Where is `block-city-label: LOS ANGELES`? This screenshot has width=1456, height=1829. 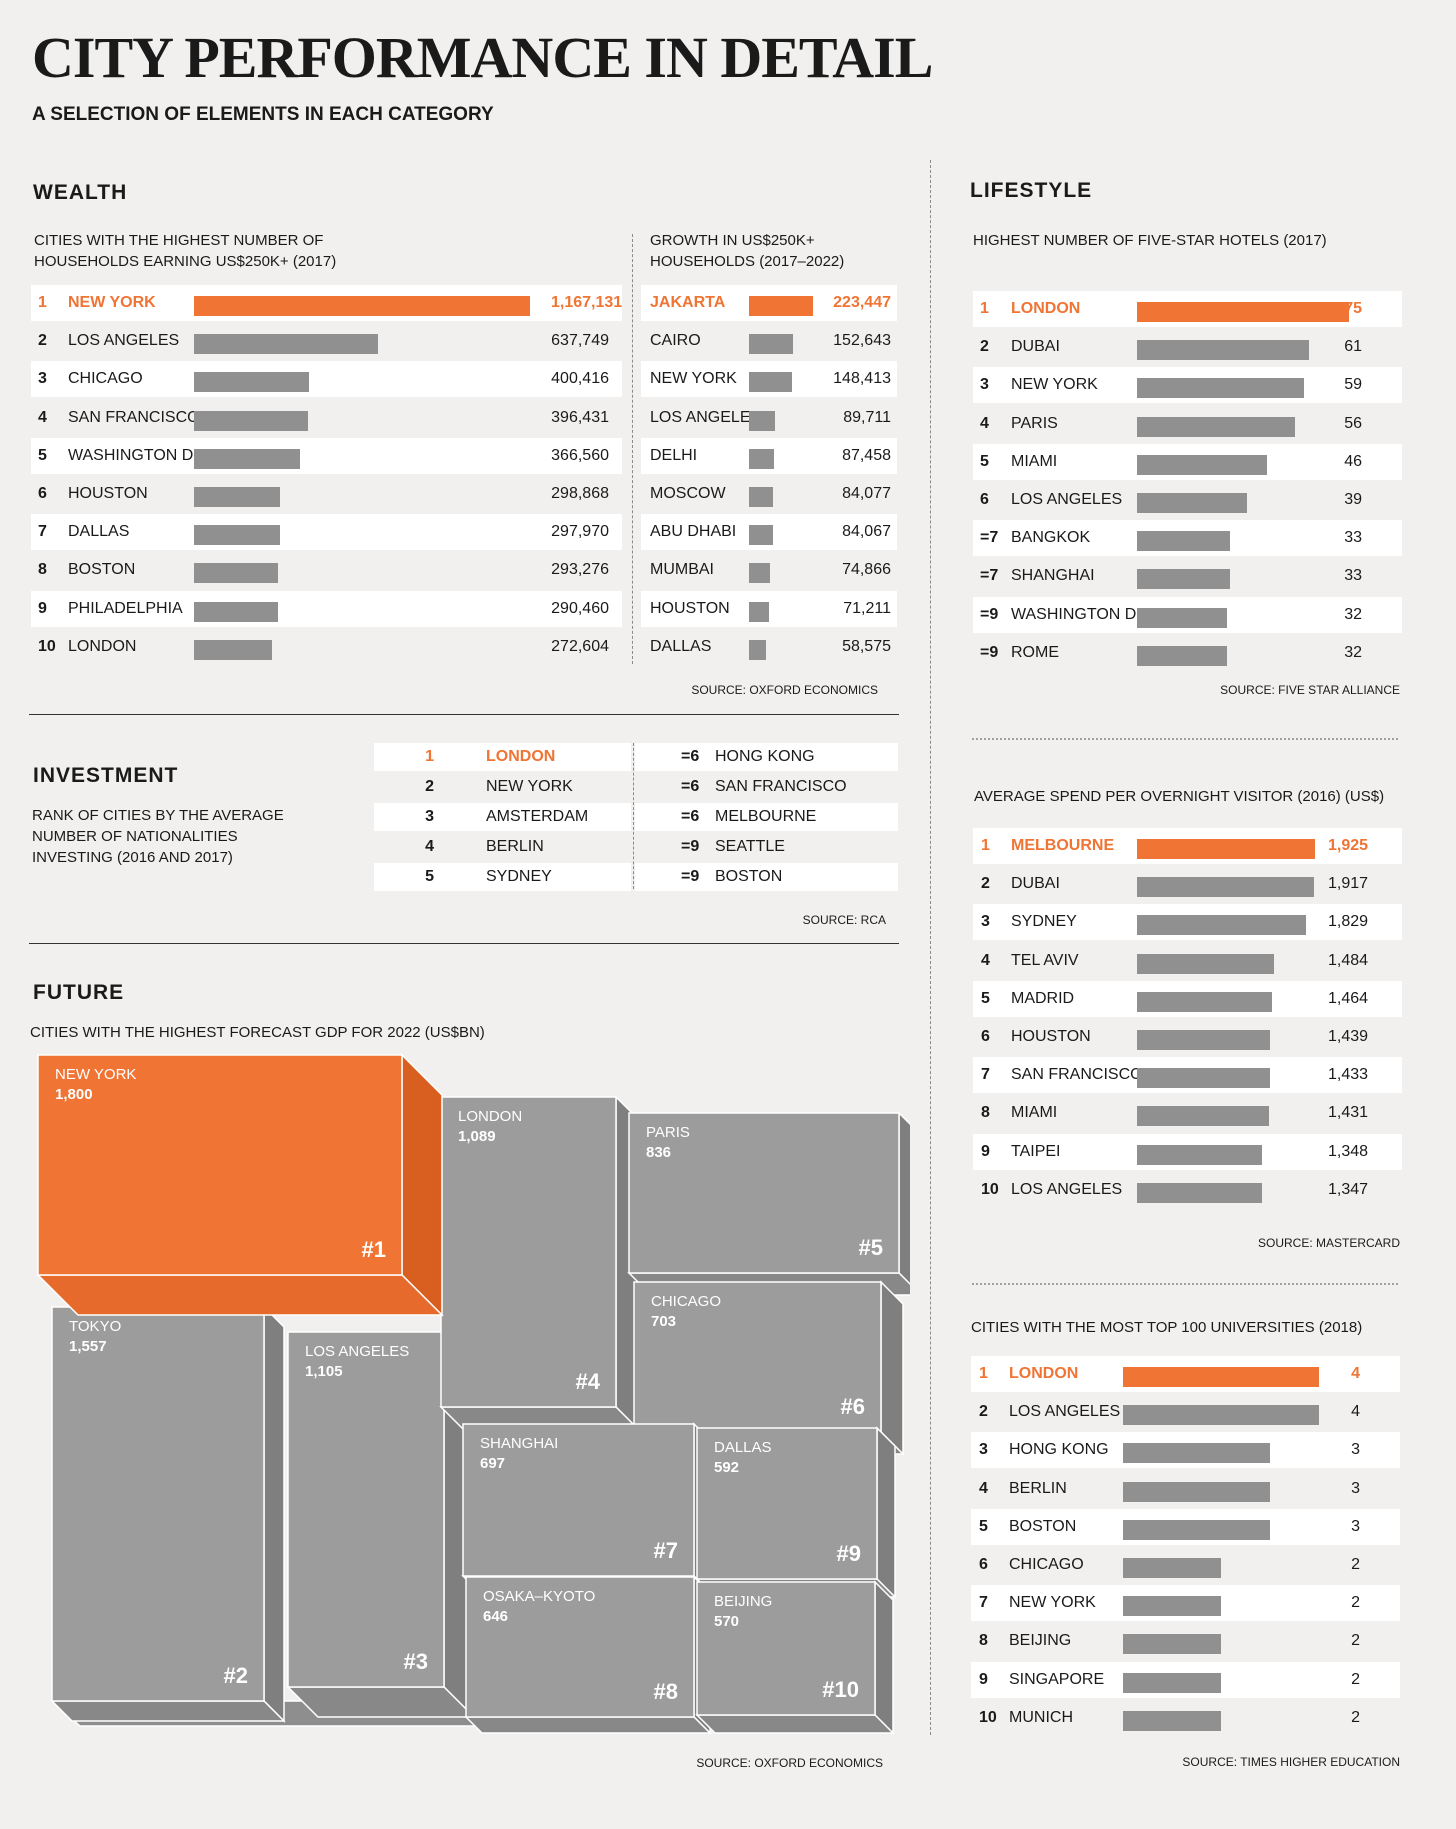
block-city-label: LOS ANGELES is located at coordinates (357, 1351).